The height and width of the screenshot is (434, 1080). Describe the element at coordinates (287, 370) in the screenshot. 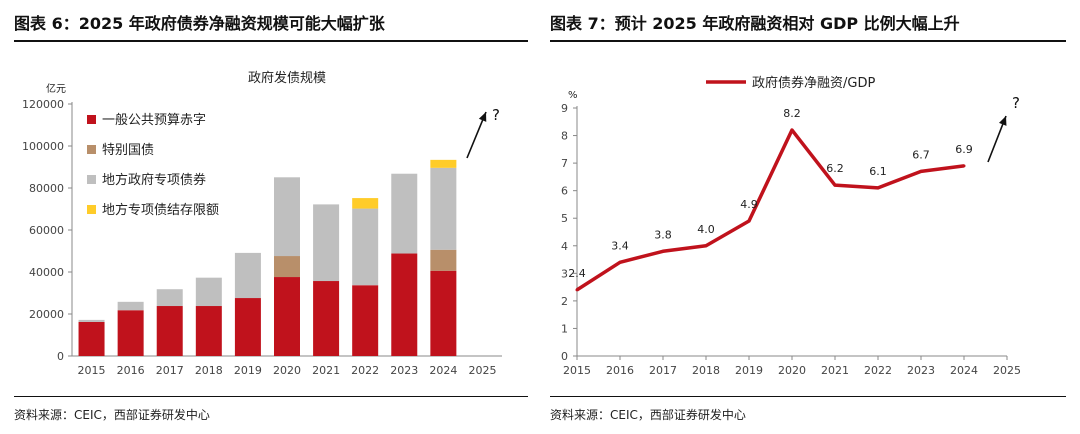

I see `bar-x-tick-label: 2020` at that location.